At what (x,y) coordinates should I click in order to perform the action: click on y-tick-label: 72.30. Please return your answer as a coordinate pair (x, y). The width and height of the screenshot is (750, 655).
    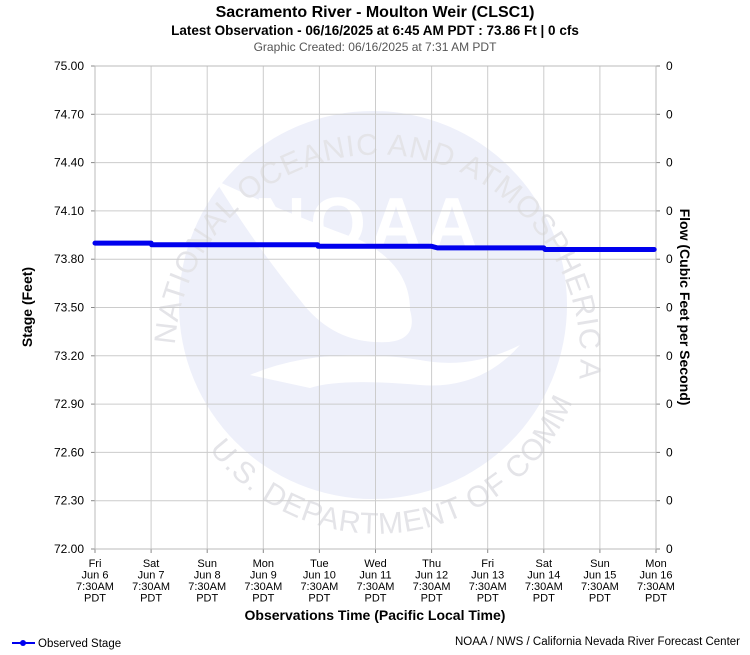
    Looking at the image, I should click on (69, 501).